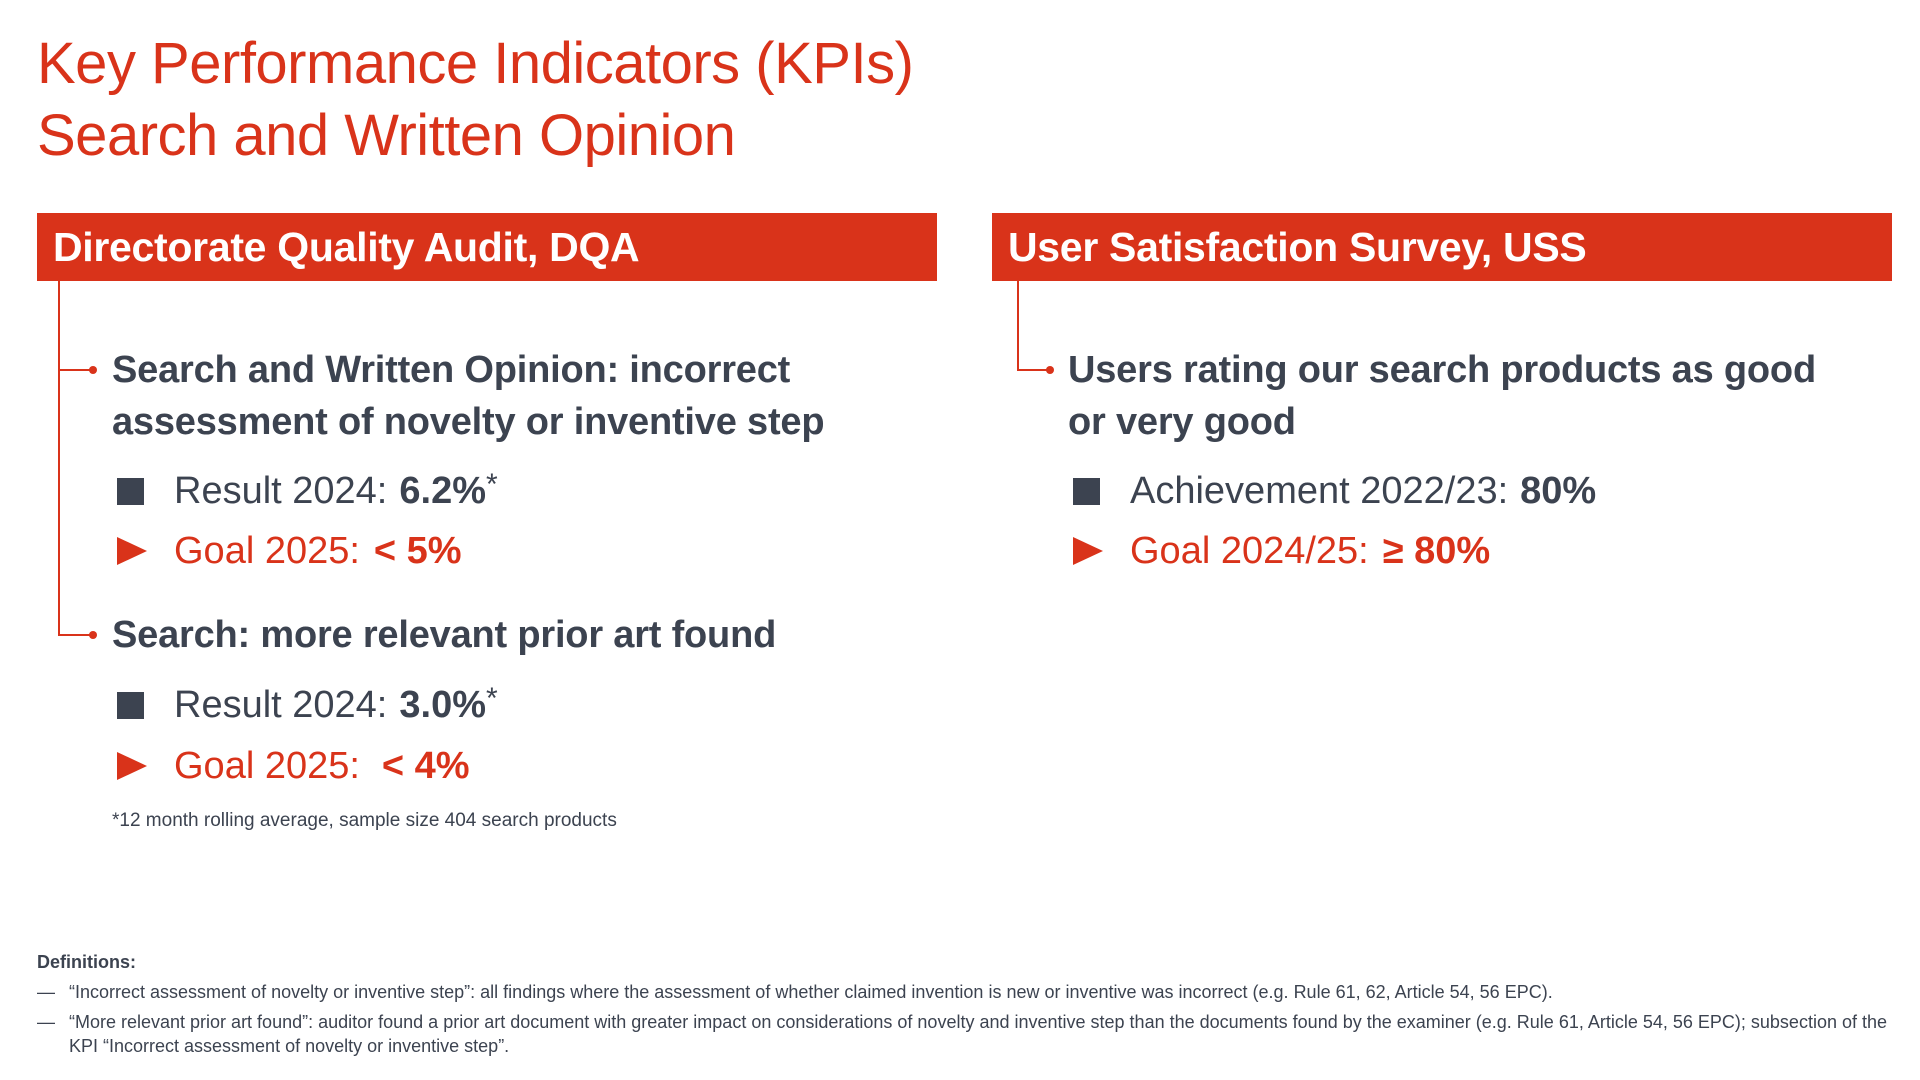  I want to click on dqa-kpi-2-result-row: Result 2024: 3.0% *, so click(307, 705).